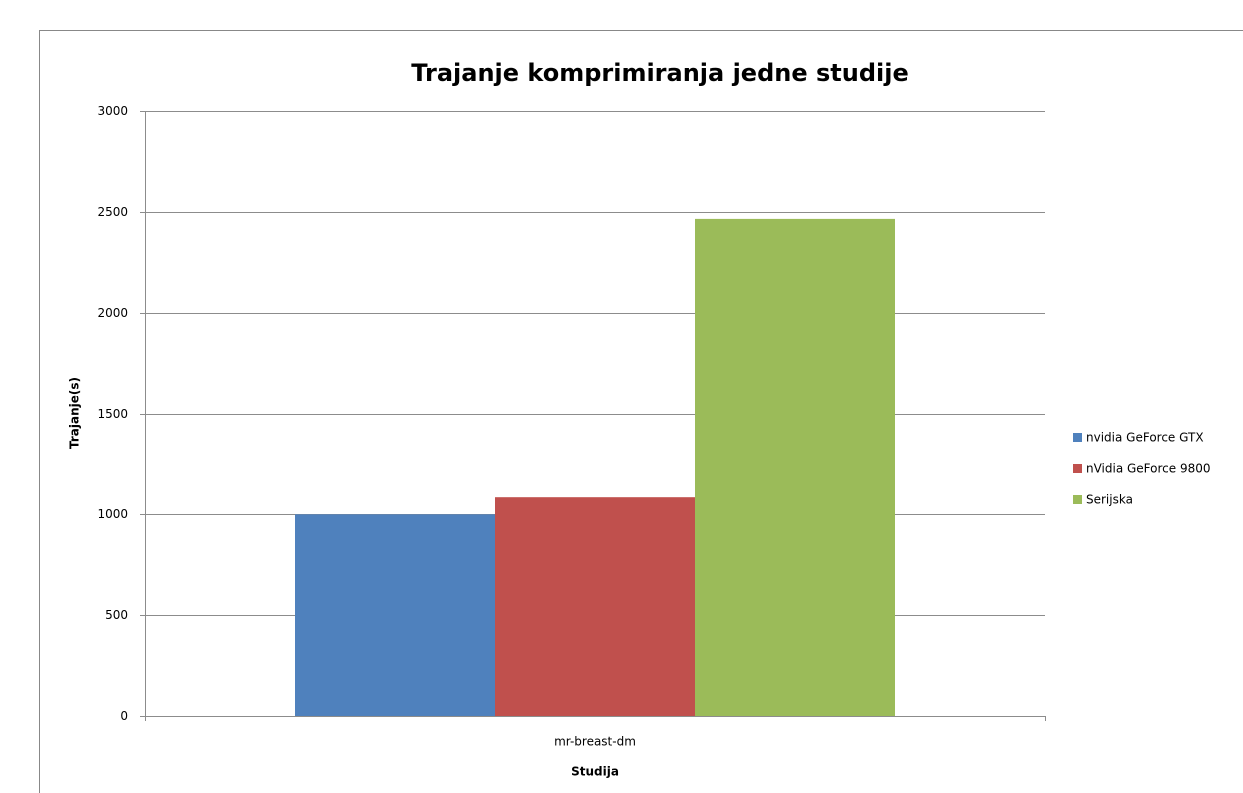 The width and height of the screenshot is (1243, 793). Describe the element at coordinates (1148, 469) in the screenshot. I see `legend-label: nVidia GeForce 9800` at that location.